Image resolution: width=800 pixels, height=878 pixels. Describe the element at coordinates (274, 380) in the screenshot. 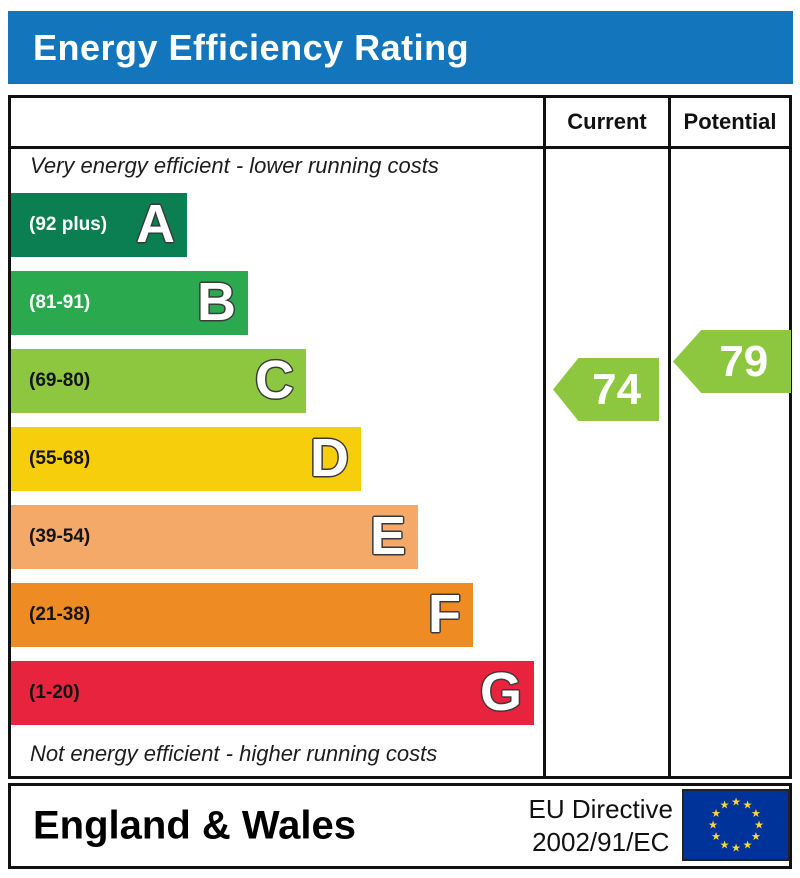

I see `band-letter: C` at that location.